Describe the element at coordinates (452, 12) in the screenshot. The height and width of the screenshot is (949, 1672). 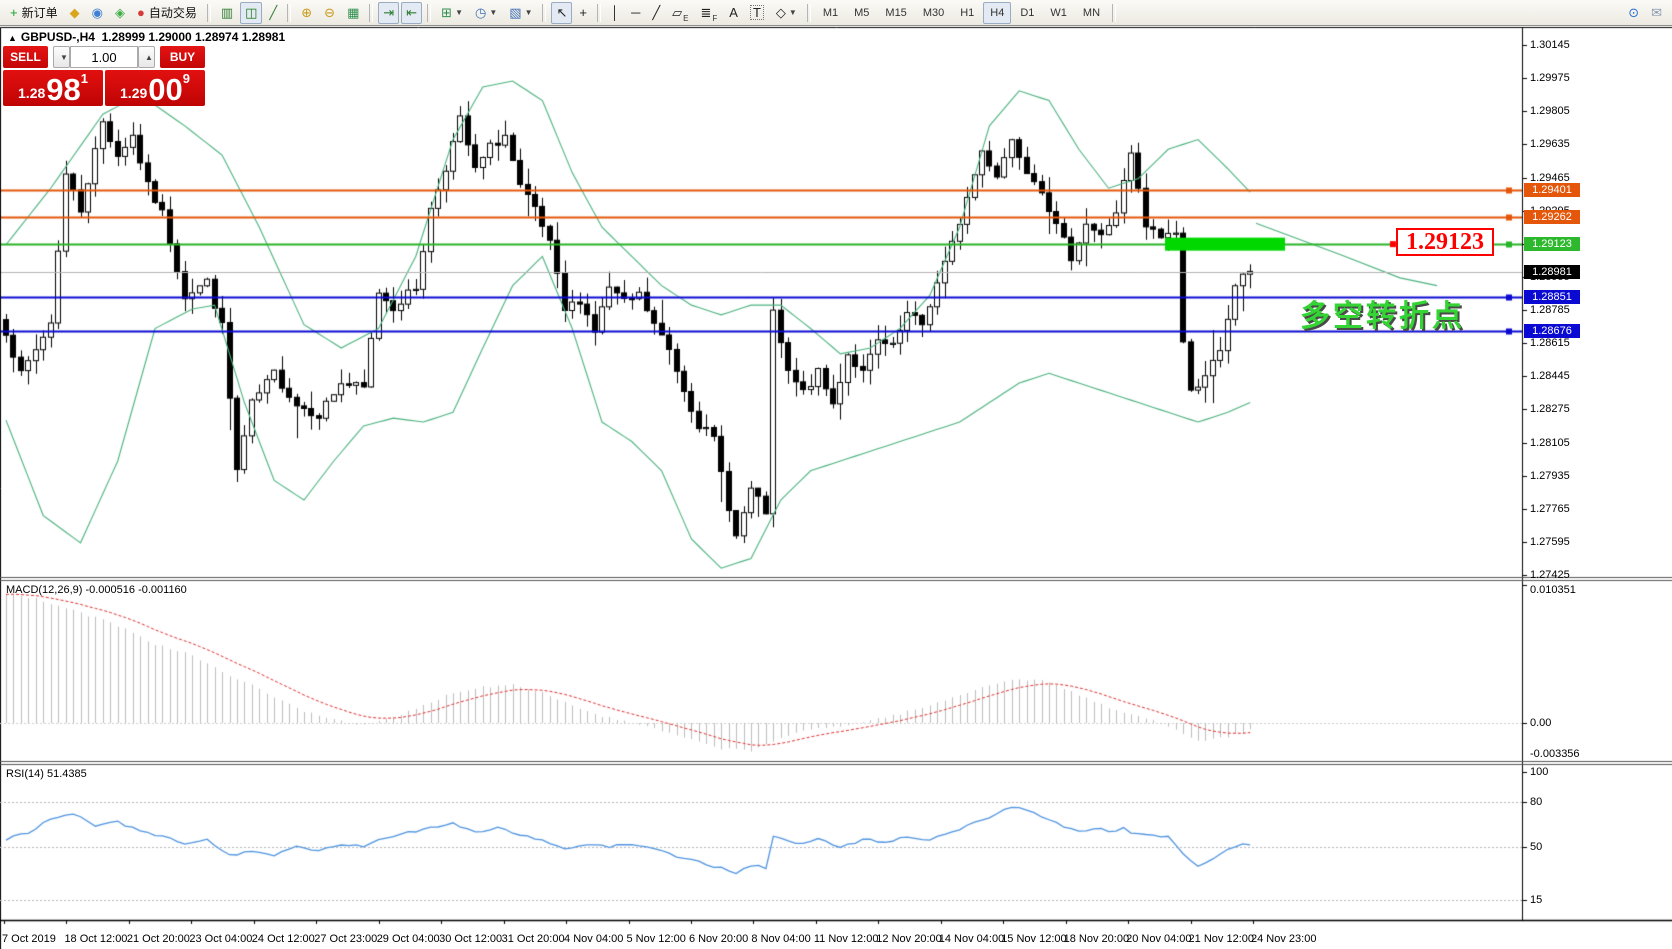
I see `indicators-dropdown: ⊞ ▼` at that location.